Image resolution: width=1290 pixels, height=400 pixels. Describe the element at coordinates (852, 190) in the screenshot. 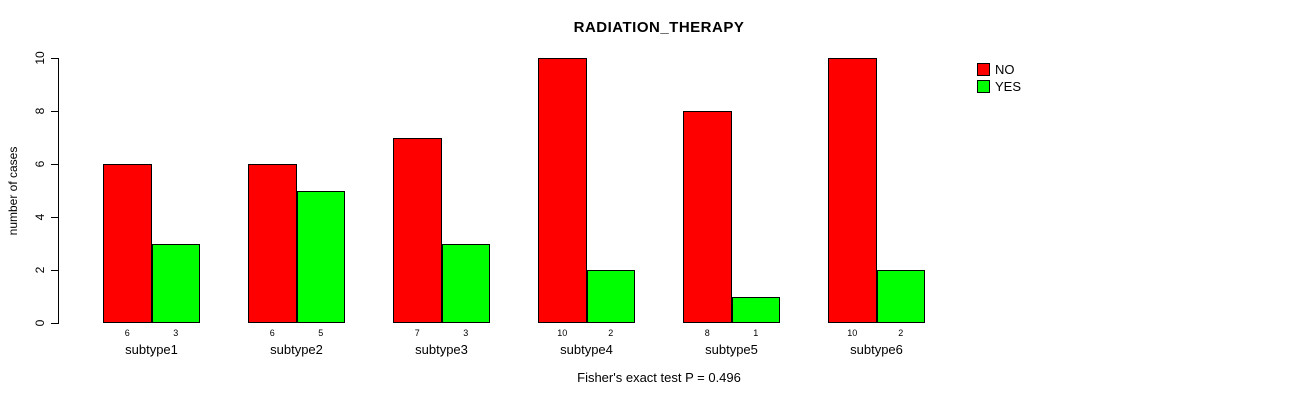

I see `bar-no-subtype6` at that location.